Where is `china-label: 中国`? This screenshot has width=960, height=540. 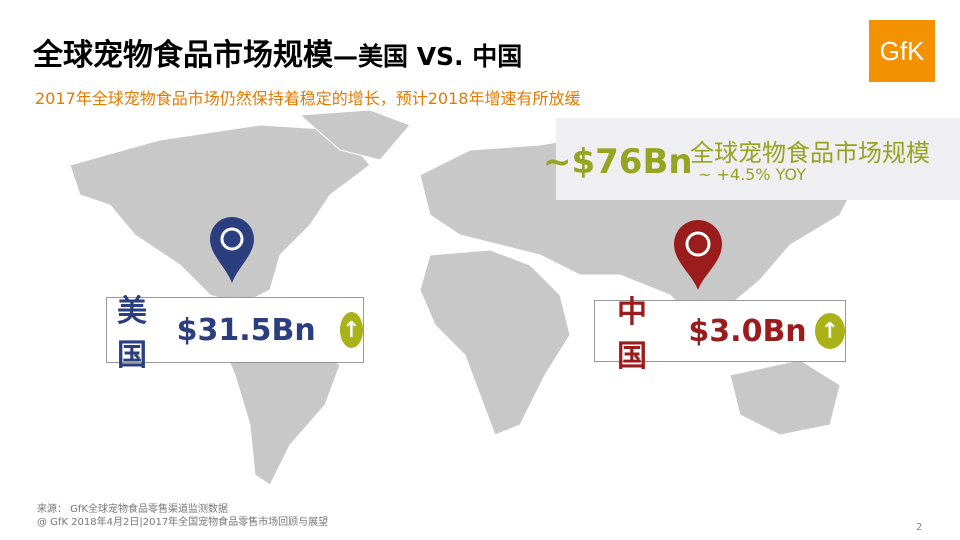 china-label: 中国 is located at coordinates (632, 334).